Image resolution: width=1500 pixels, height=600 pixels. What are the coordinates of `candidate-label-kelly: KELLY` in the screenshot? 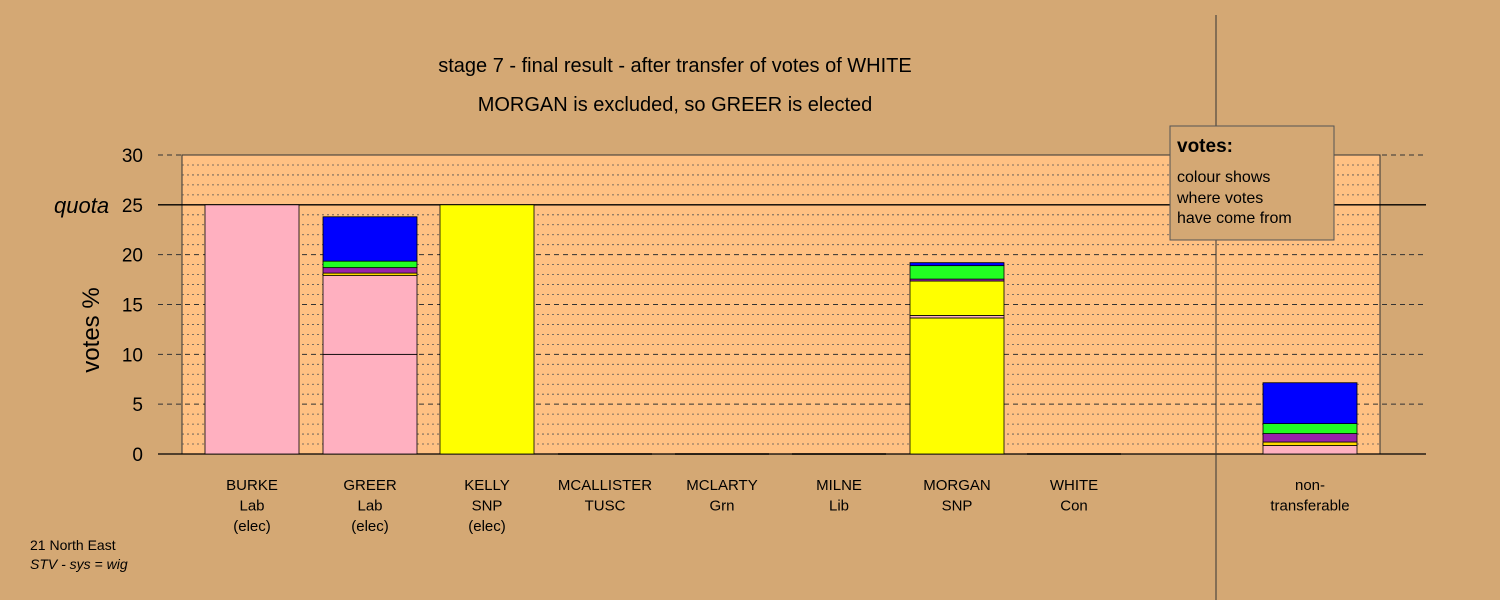 It's located at (487, 485).